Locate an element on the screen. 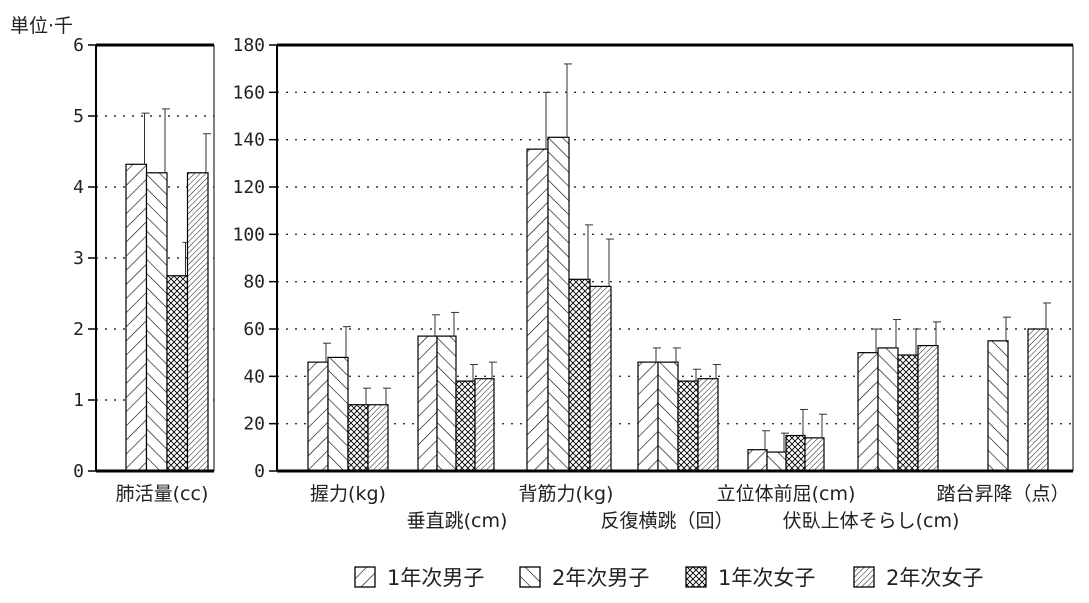 This screenshot has height=603, width=1089. y-tick-label: 5 is located at coordinates (78, 116).